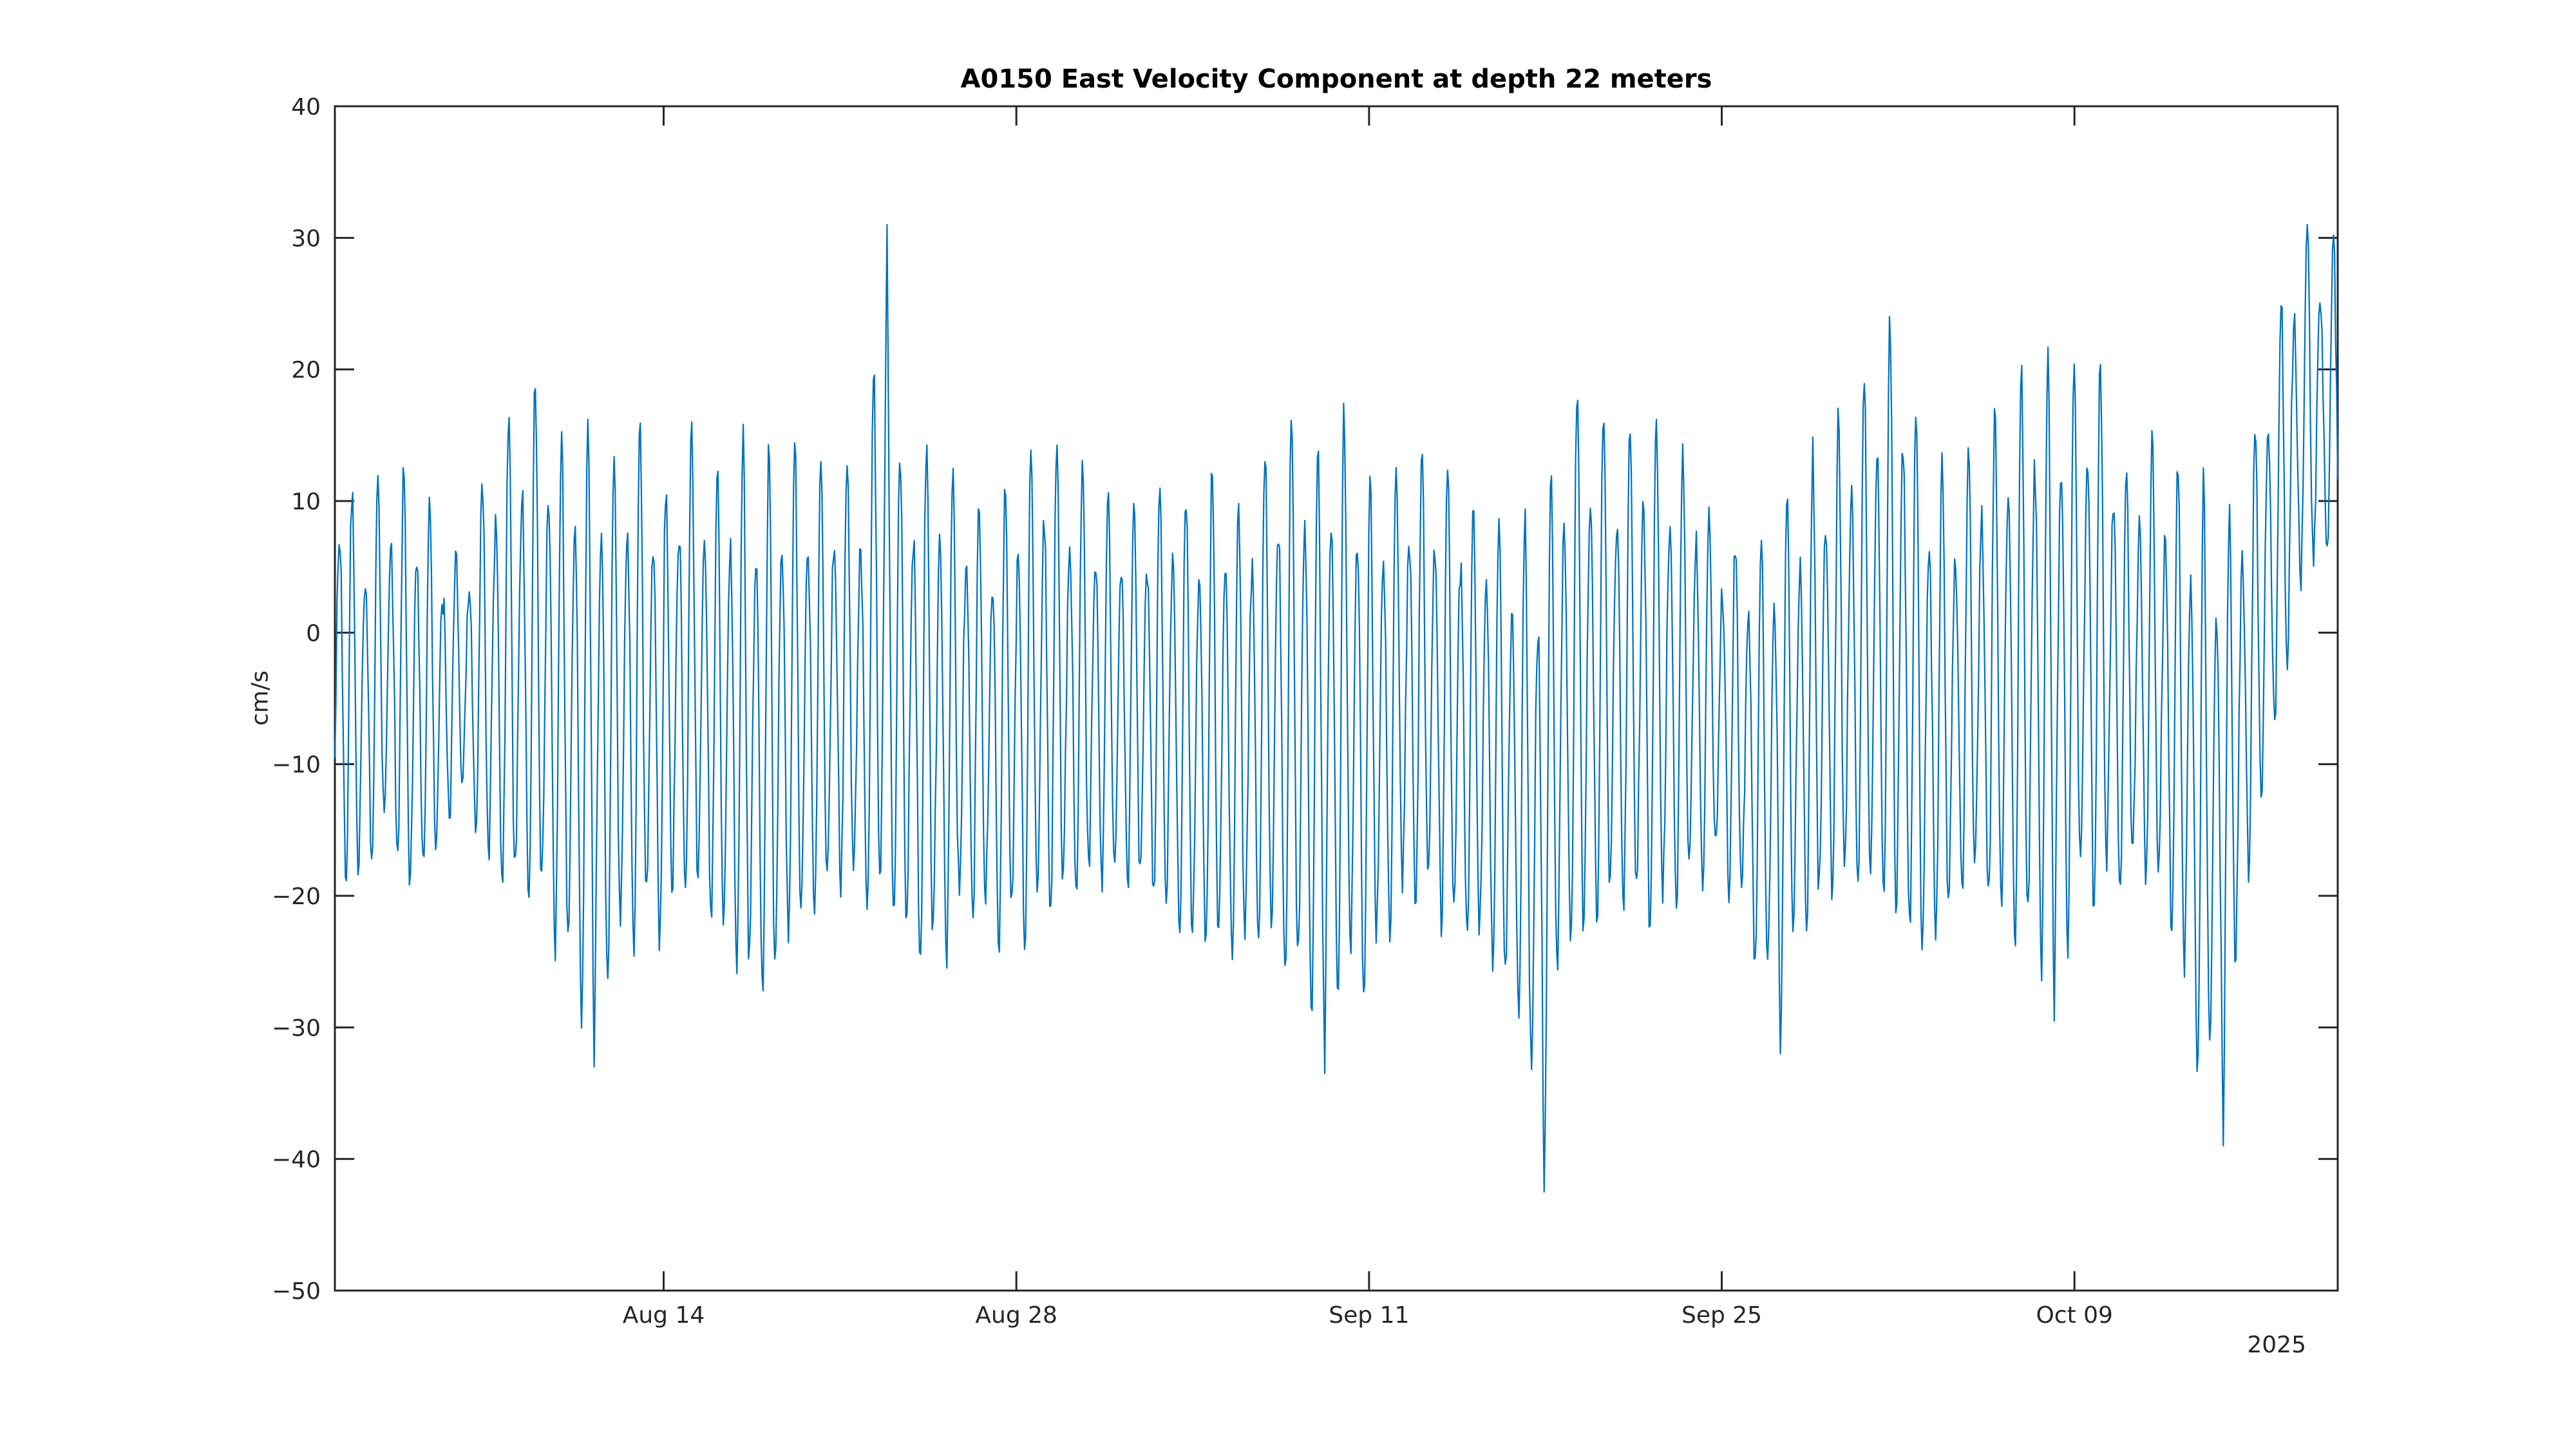 This screenshot has width=2576, height=1449. Describe the element at coordinates (306, 370) in the screenshot. I see `y-tick-label: 20` at that location.